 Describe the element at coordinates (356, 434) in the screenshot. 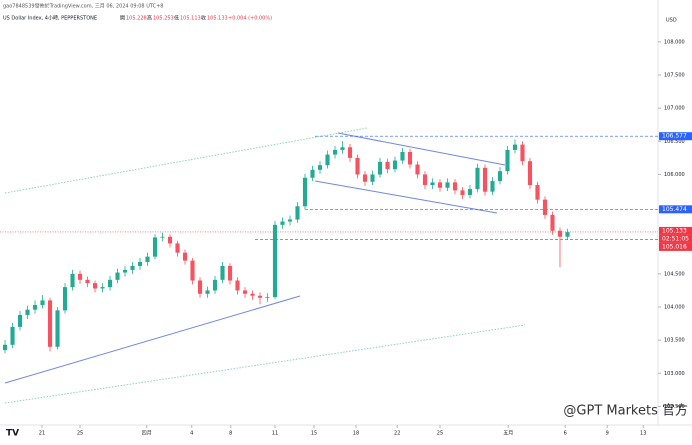

I see `x-tick-label: 18` at that location.